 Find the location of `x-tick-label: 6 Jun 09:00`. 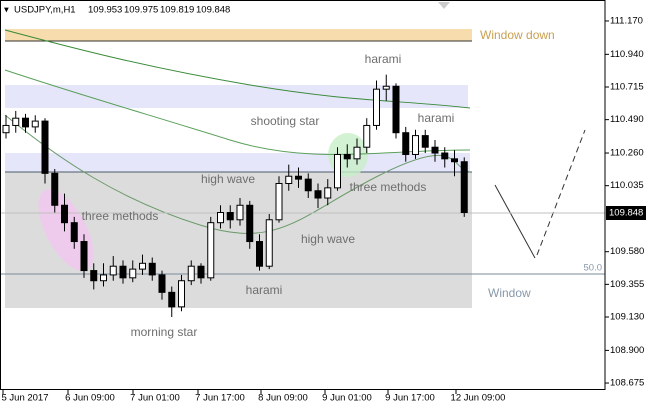

x-tick-label: 6 Jun 09:00 is located at coordinates (90, 398).